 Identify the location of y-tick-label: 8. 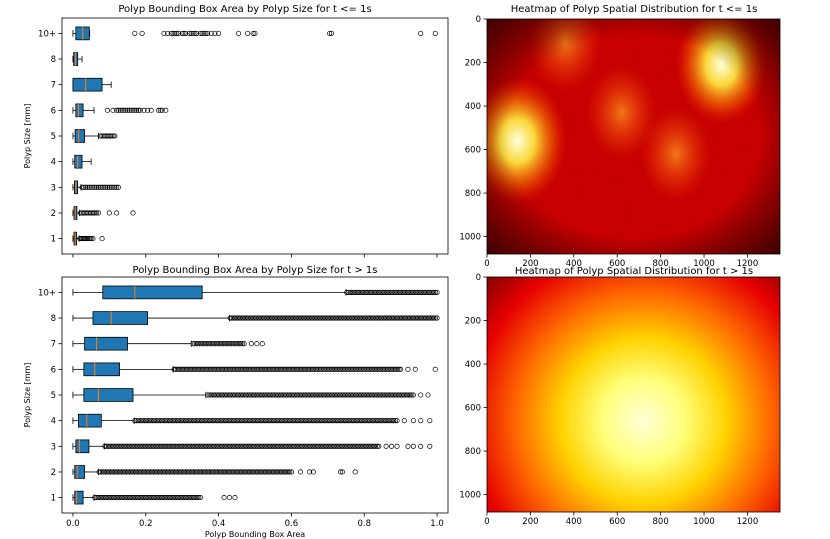
(53, 60).